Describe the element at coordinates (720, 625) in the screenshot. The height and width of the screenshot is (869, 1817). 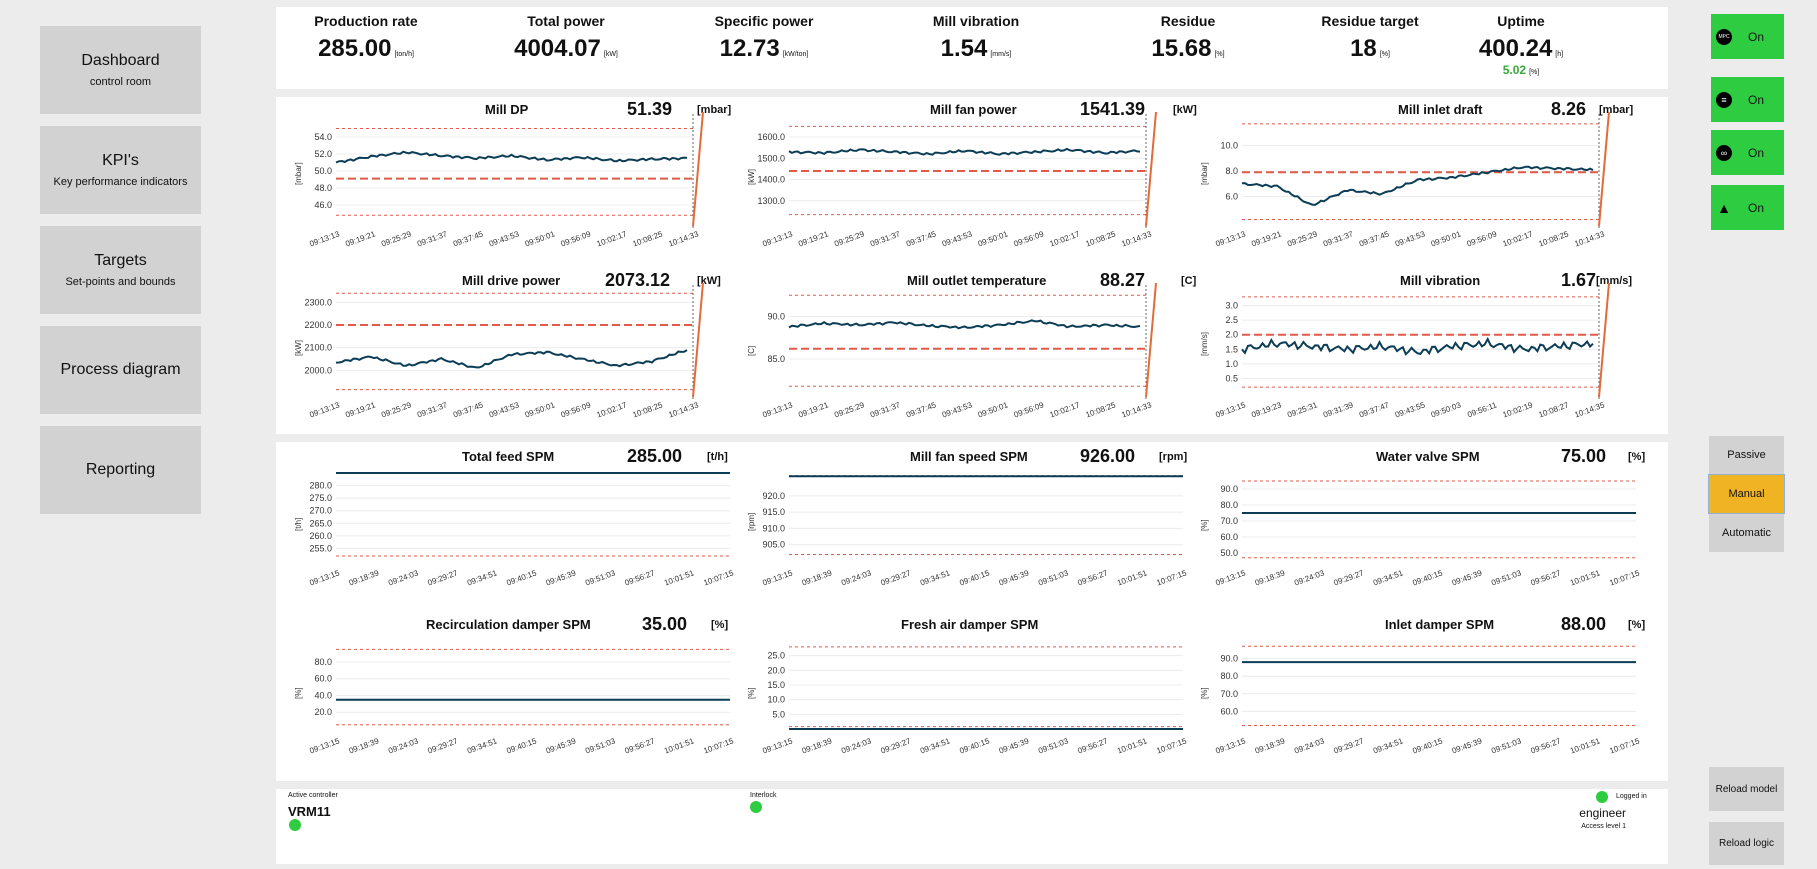
I see `chart-unit: [%]` at that location.